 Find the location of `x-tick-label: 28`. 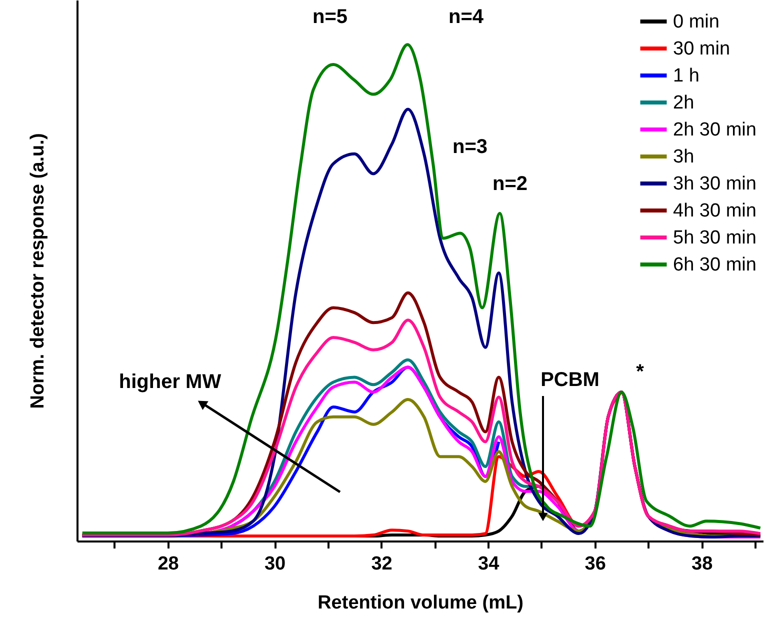

x-tick-label: 28 is located at coordinates (168, 564).